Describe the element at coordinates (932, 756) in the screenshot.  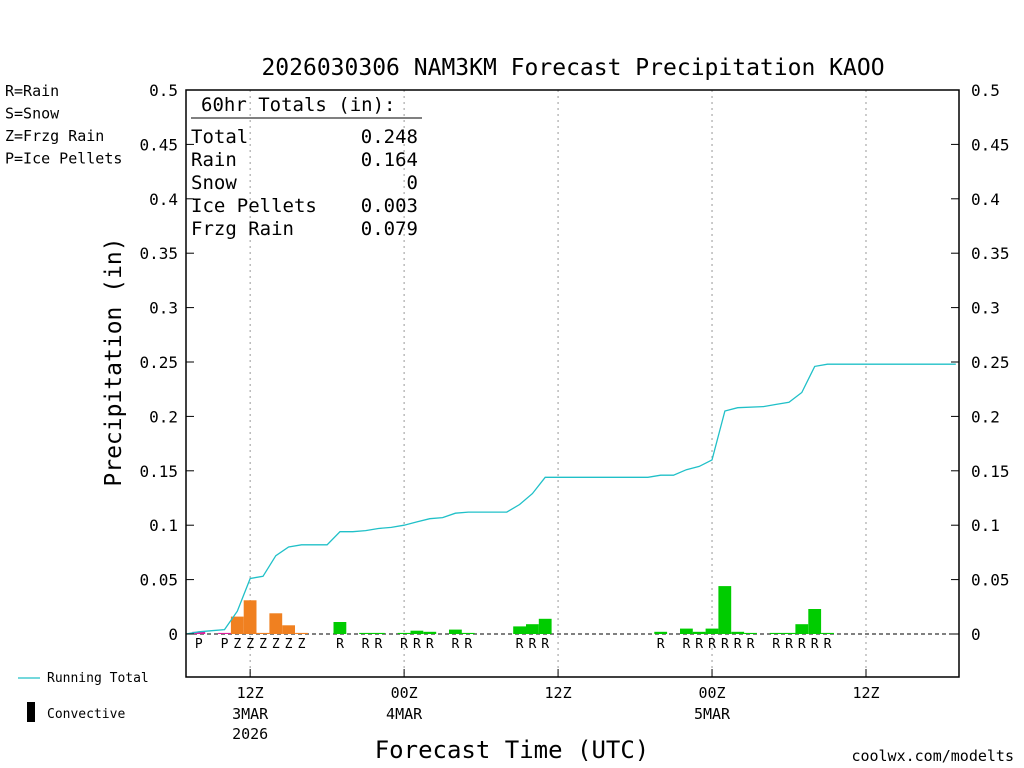
I see `credit-text: coolwx.com/modelts` at that location.